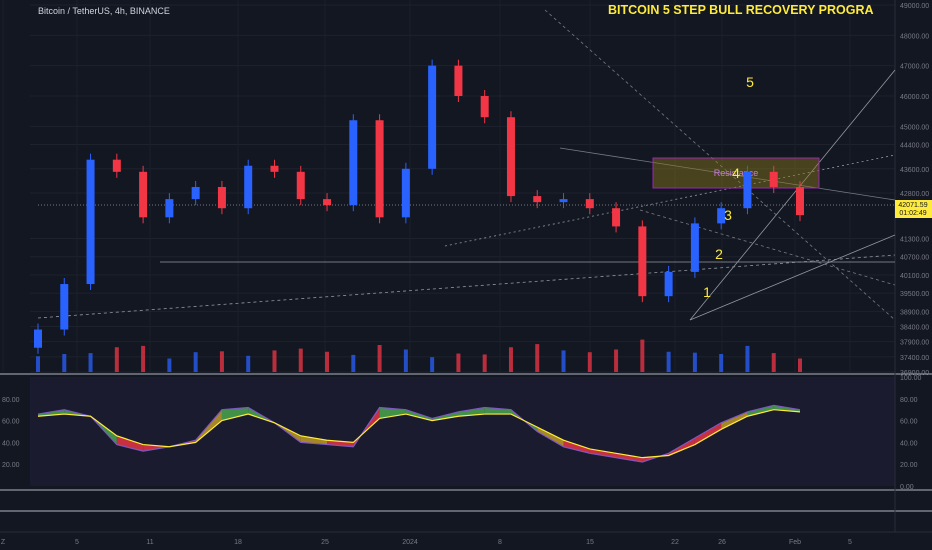  Describe the element at coordinates (909, 422) in the screenshot. I see `oscillator-tick-right: 60.00` at that location.